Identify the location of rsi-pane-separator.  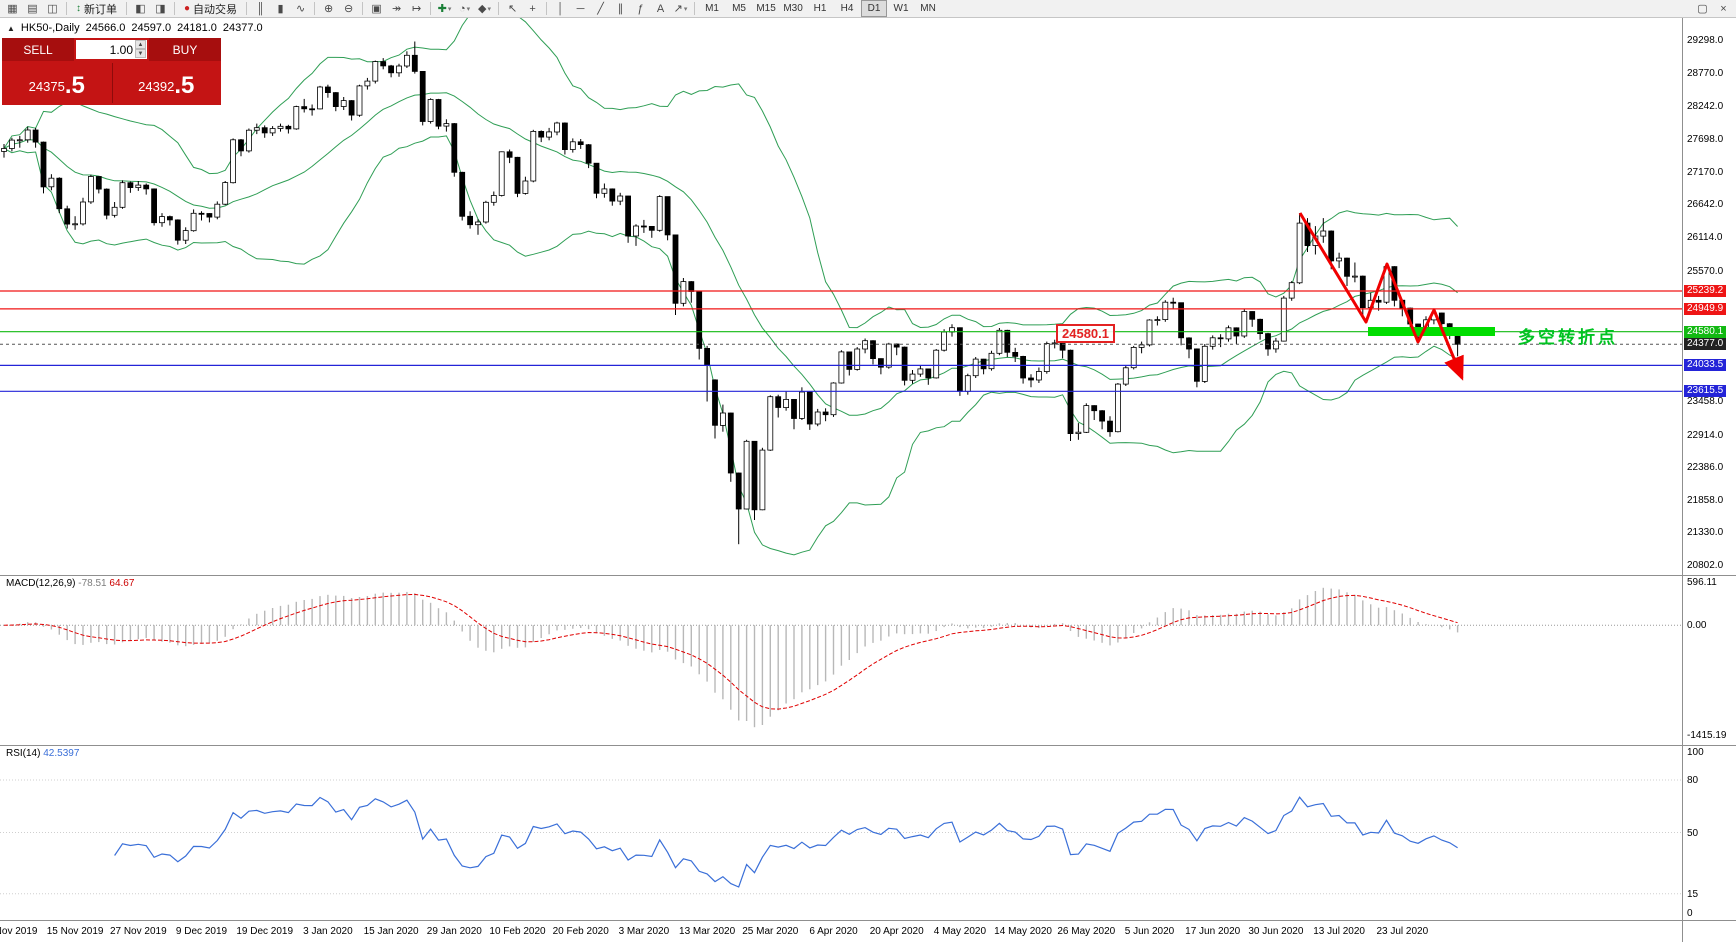
(868, 745).